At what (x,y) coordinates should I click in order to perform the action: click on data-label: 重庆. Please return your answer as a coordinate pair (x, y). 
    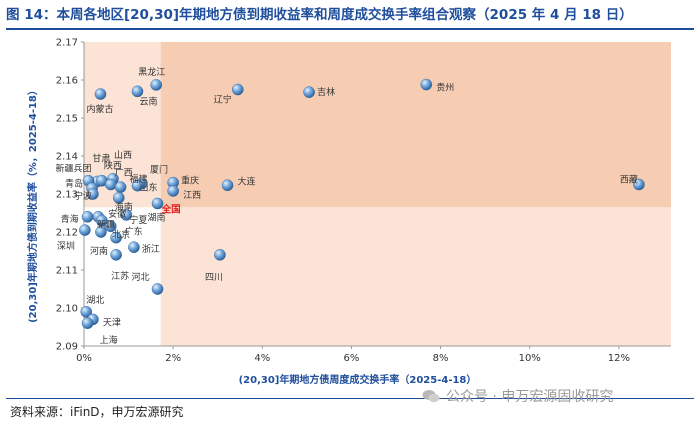
    Looking at the image, I should click on (190, 181).